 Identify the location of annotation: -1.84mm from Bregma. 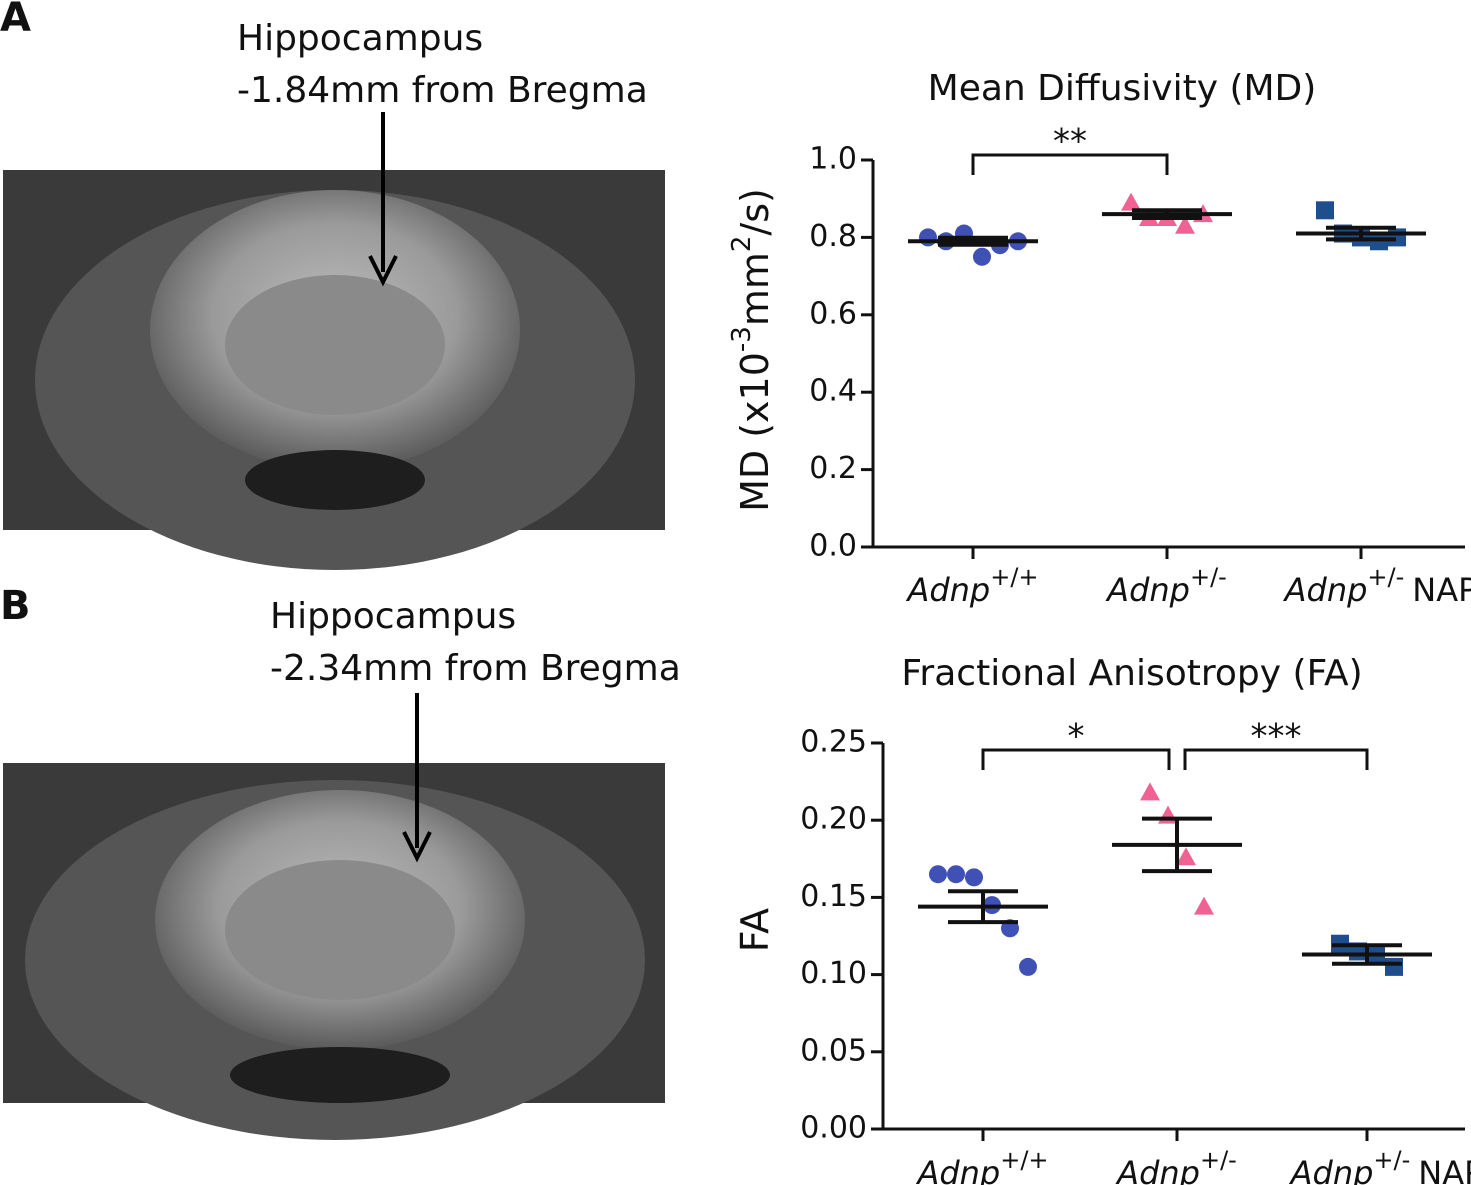
(442, 90).